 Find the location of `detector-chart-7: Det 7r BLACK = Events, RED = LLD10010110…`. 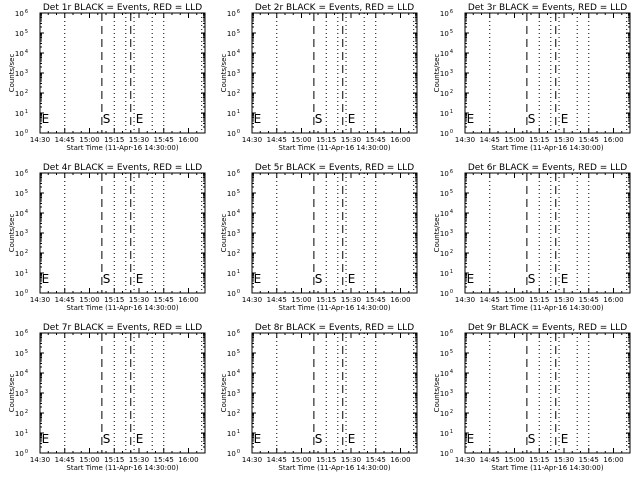

detector-chart-7: Det 7r BLACK = Events, RED = LLD10010110… is located at coordinates (107, 397).